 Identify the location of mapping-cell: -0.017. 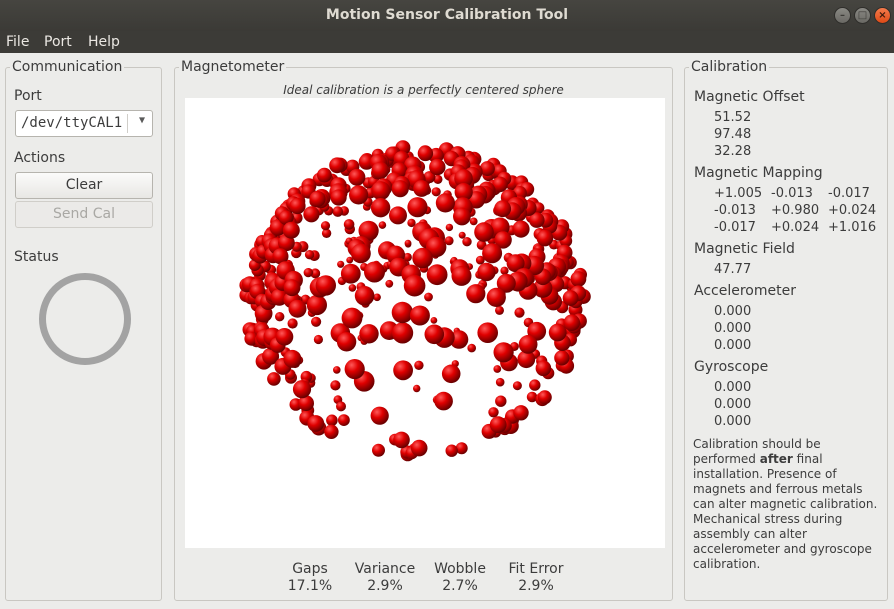
(735, 227).